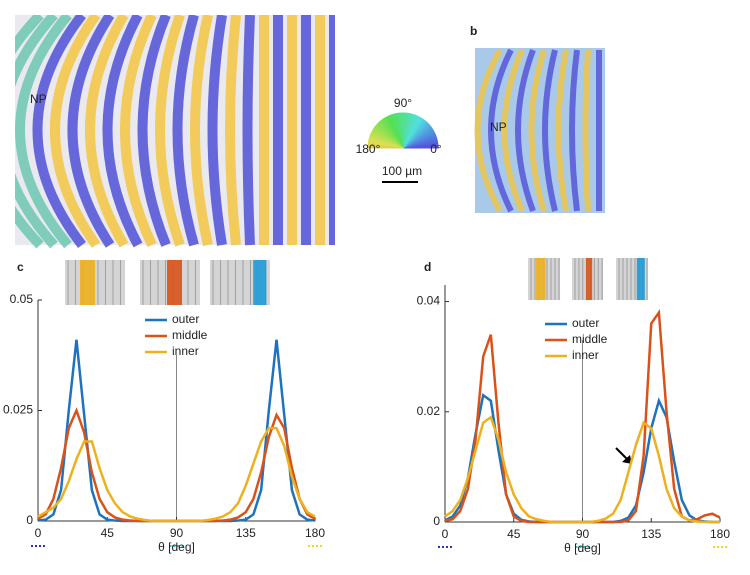  I want to click on scale-bar-label: 100 µm, so click(402, 171).